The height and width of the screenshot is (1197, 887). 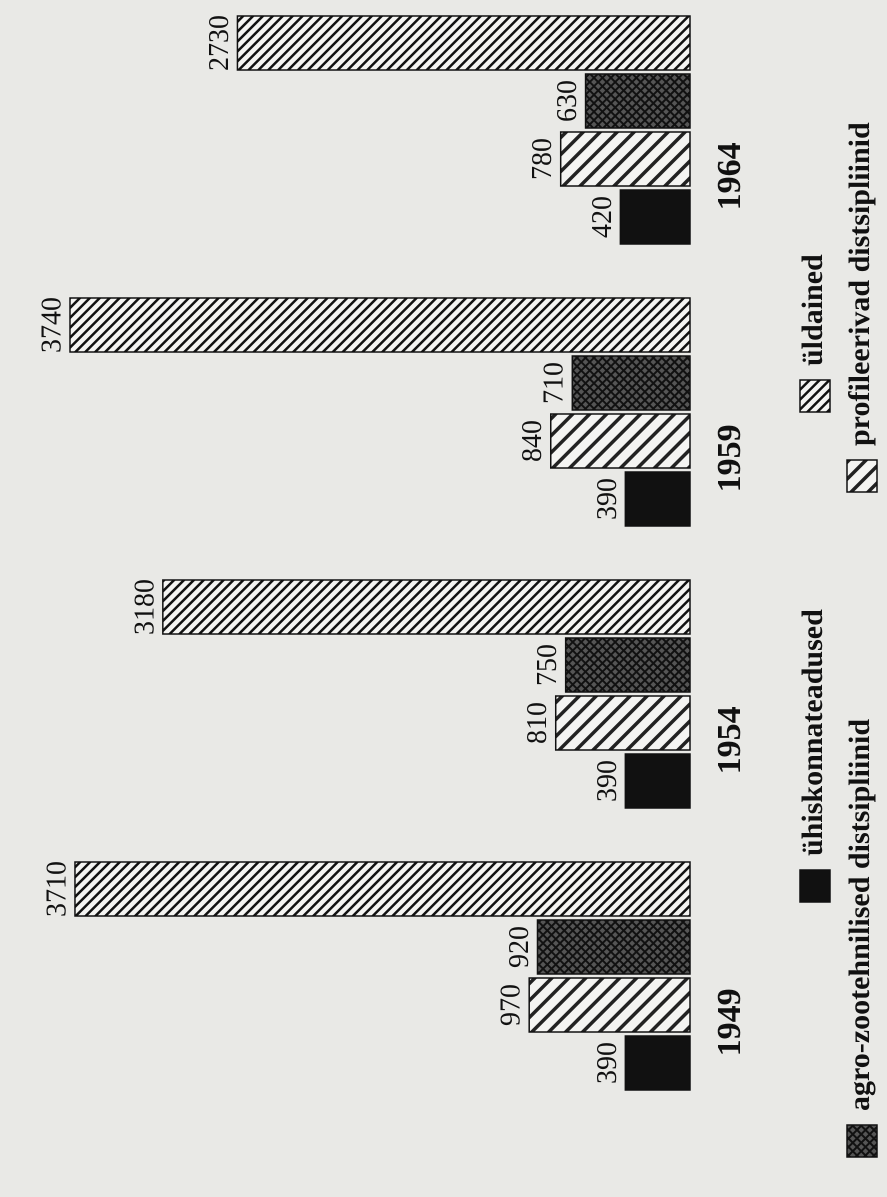 I want to click on value-label: 3740, so click(x=51, y=325).